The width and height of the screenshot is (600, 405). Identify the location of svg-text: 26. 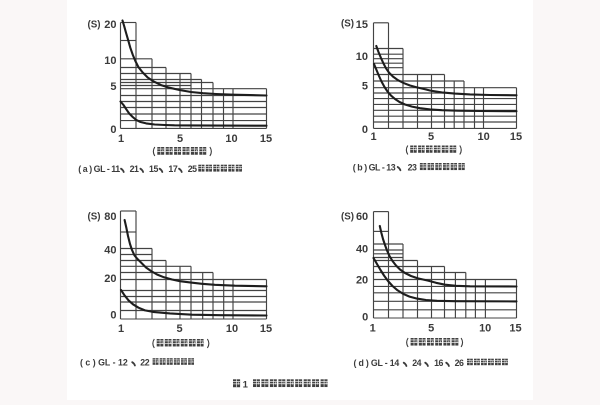
(459, 363).